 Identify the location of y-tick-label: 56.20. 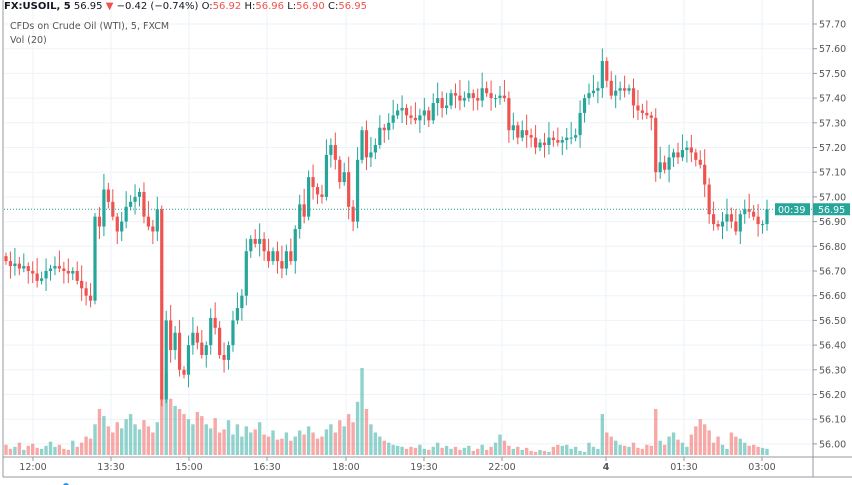
(832, 395).